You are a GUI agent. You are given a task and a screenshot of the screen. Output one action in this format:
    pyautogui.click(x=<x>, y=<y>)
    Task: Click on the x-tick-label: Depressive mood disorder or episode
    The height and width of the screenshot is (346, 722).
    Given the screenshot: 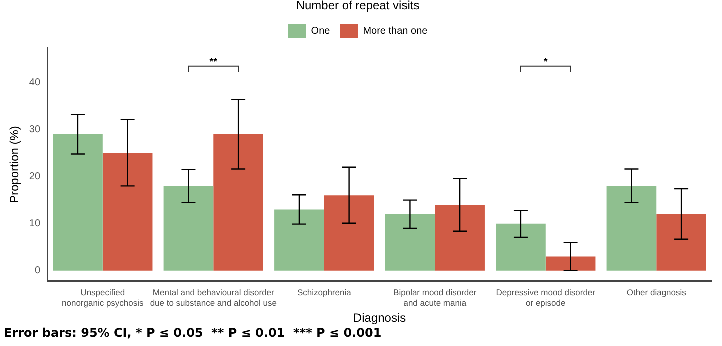 What is the action you would take?
    pyautogui.click(x=546, y=298)
    